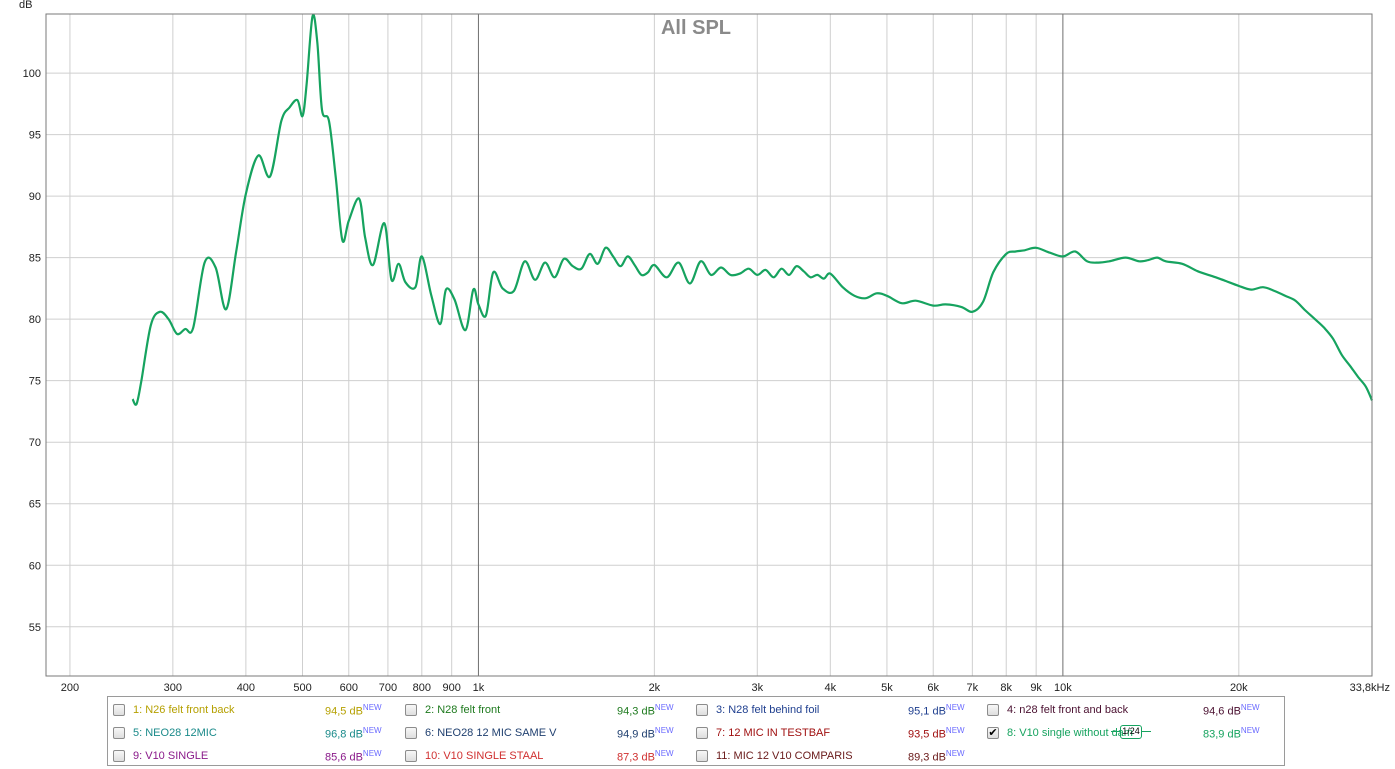 The image size is (1395, 769). What do you see at coordinates (422, 688) in the screenshot?
I see `x-tick-label: 800` at bounding box center [422, 688].